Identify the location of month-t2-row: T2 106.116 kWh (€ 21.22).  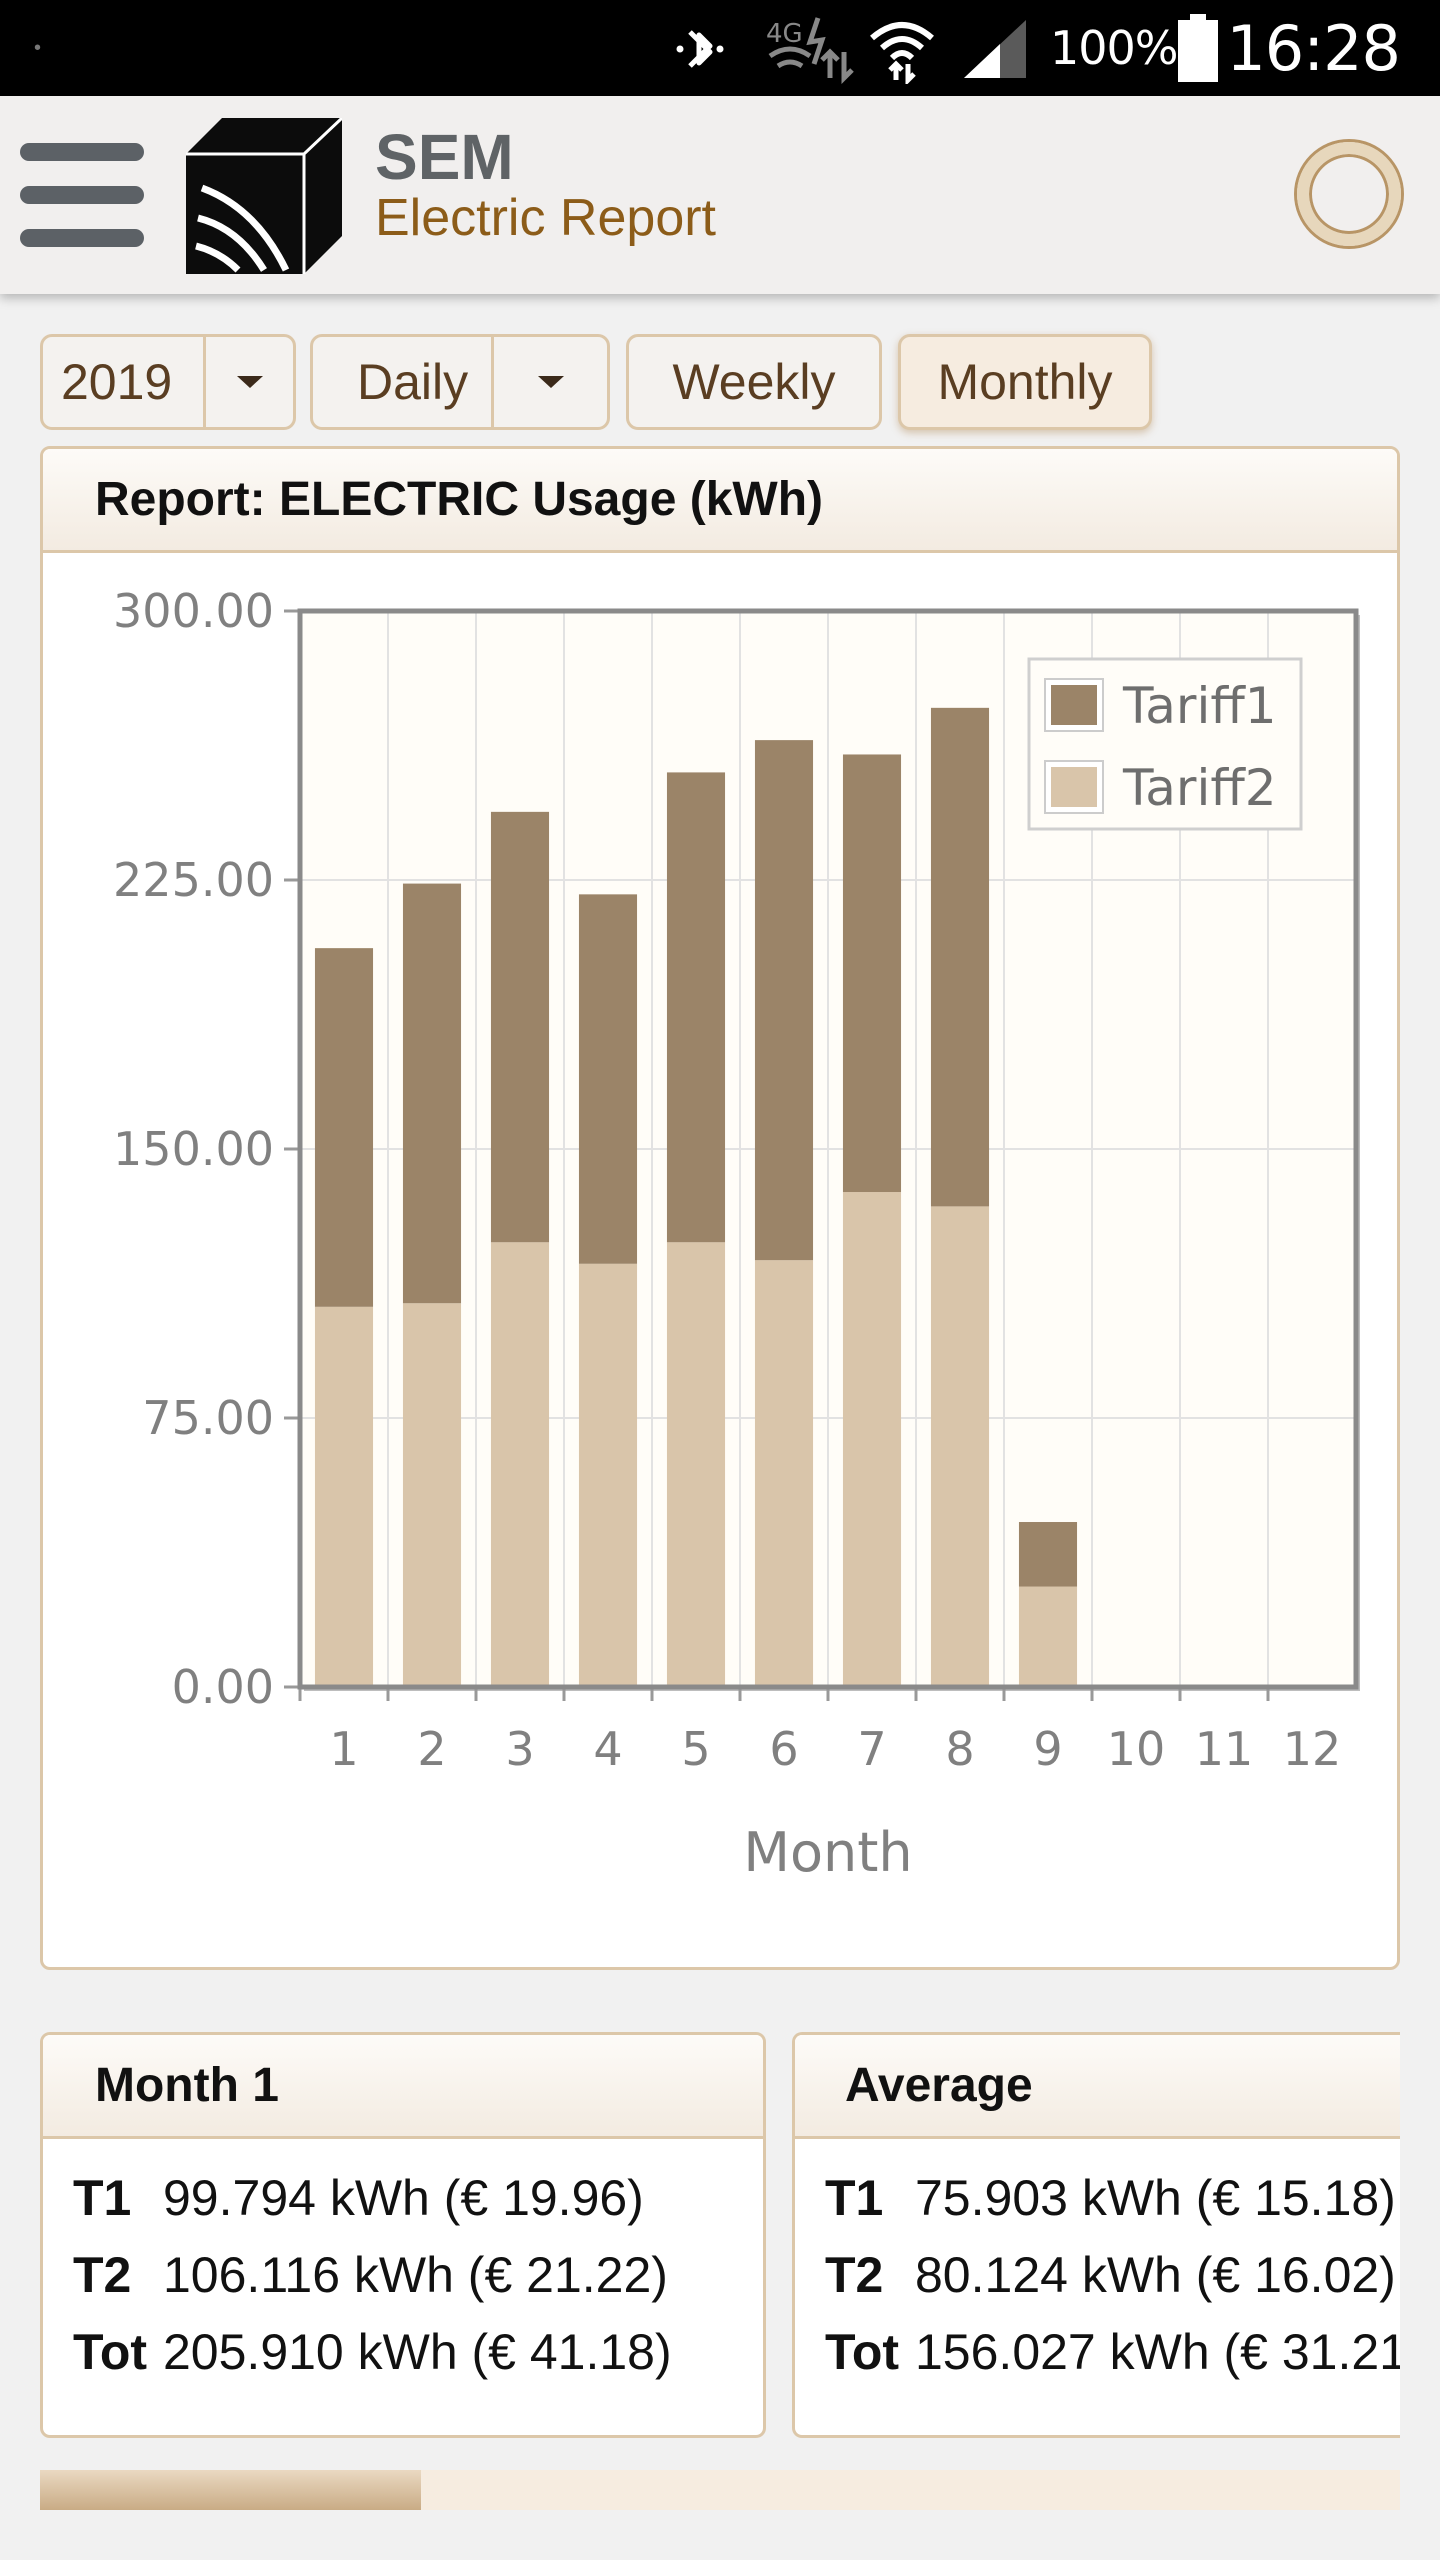
(418, 2274).